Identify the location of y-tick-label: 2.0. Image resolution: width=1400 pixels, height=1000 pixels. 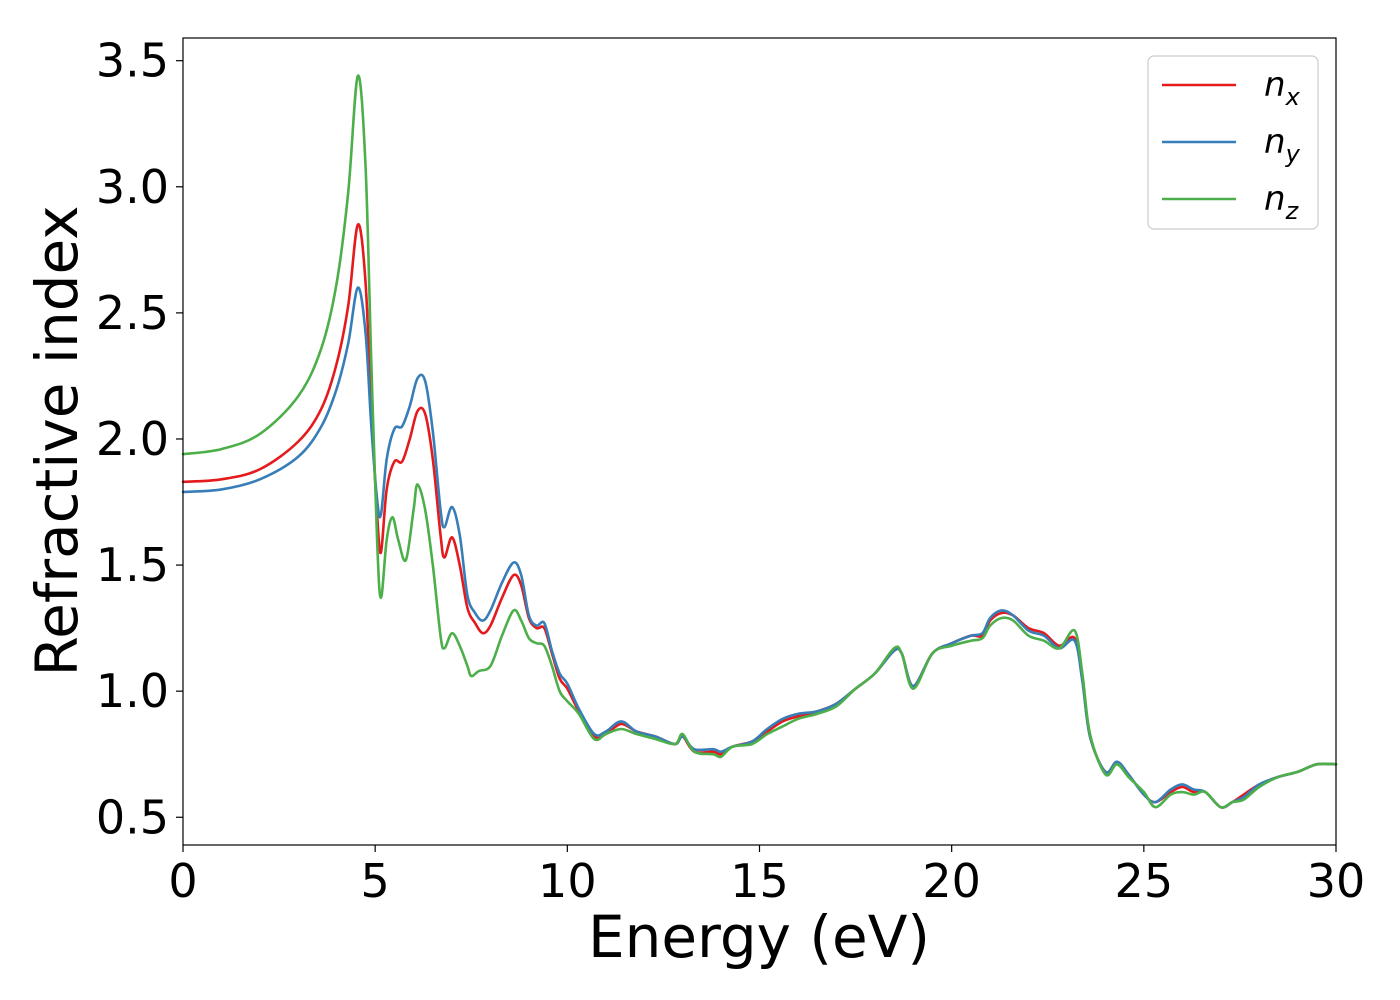
(132, 439).